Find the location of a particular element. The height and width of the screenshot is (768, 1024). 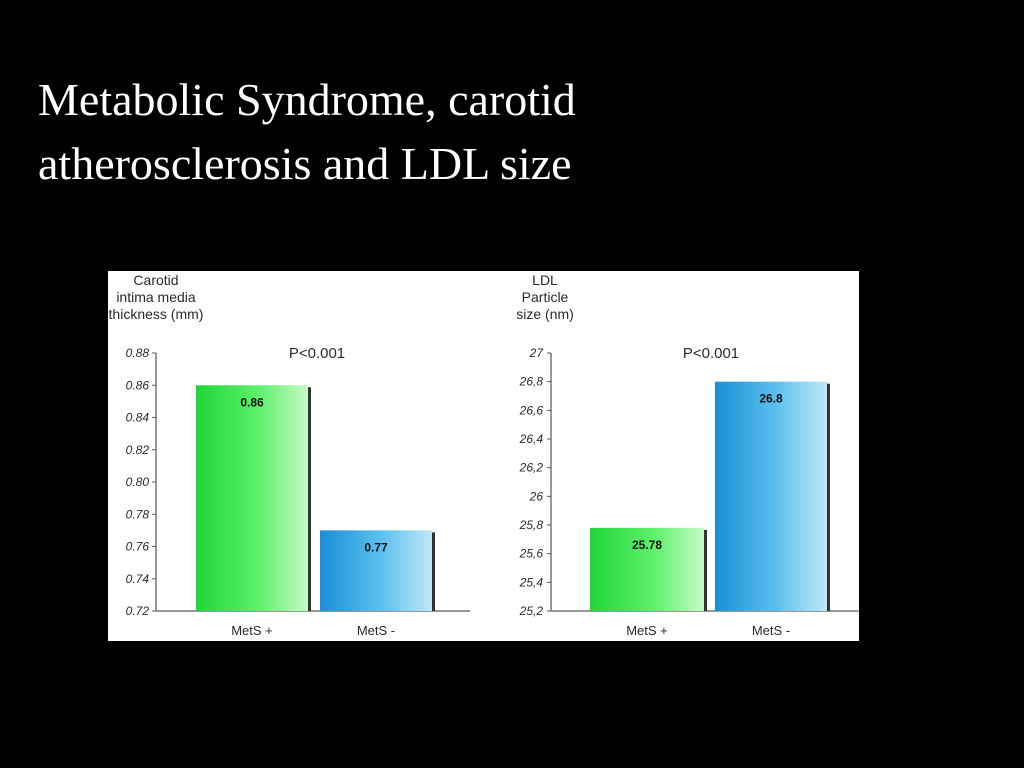

y-axis-label-line: thickness (mm) is located at coordinates (156, 314).